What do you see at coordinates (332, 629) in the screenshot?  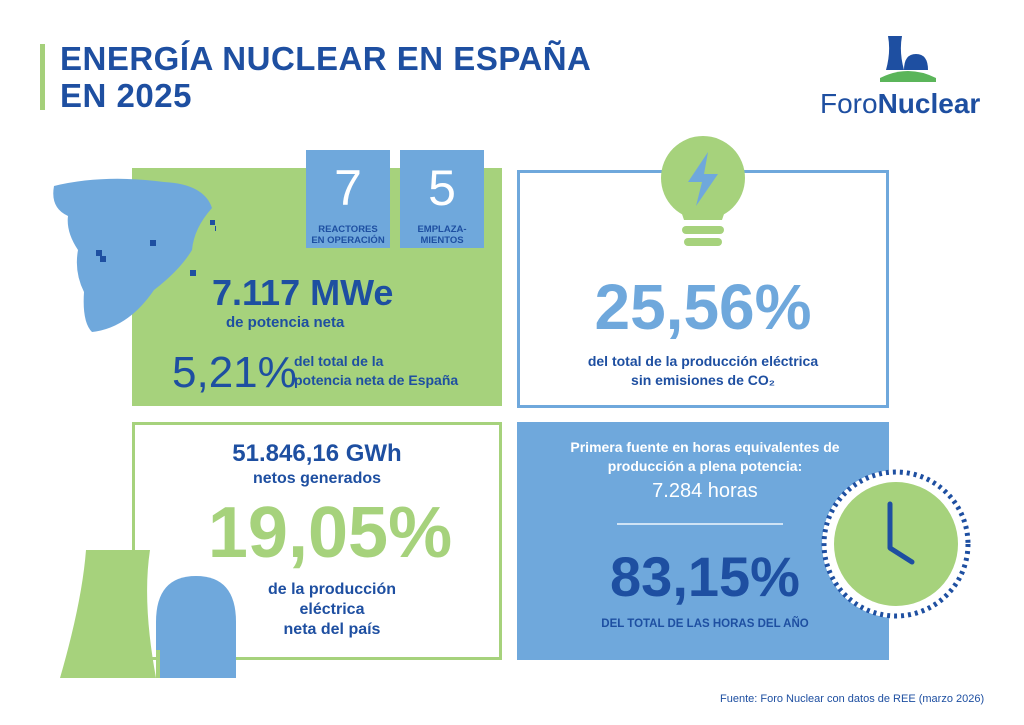 I see `generation-share-label-line-3: neta del país` at bounding box center [332, 629].